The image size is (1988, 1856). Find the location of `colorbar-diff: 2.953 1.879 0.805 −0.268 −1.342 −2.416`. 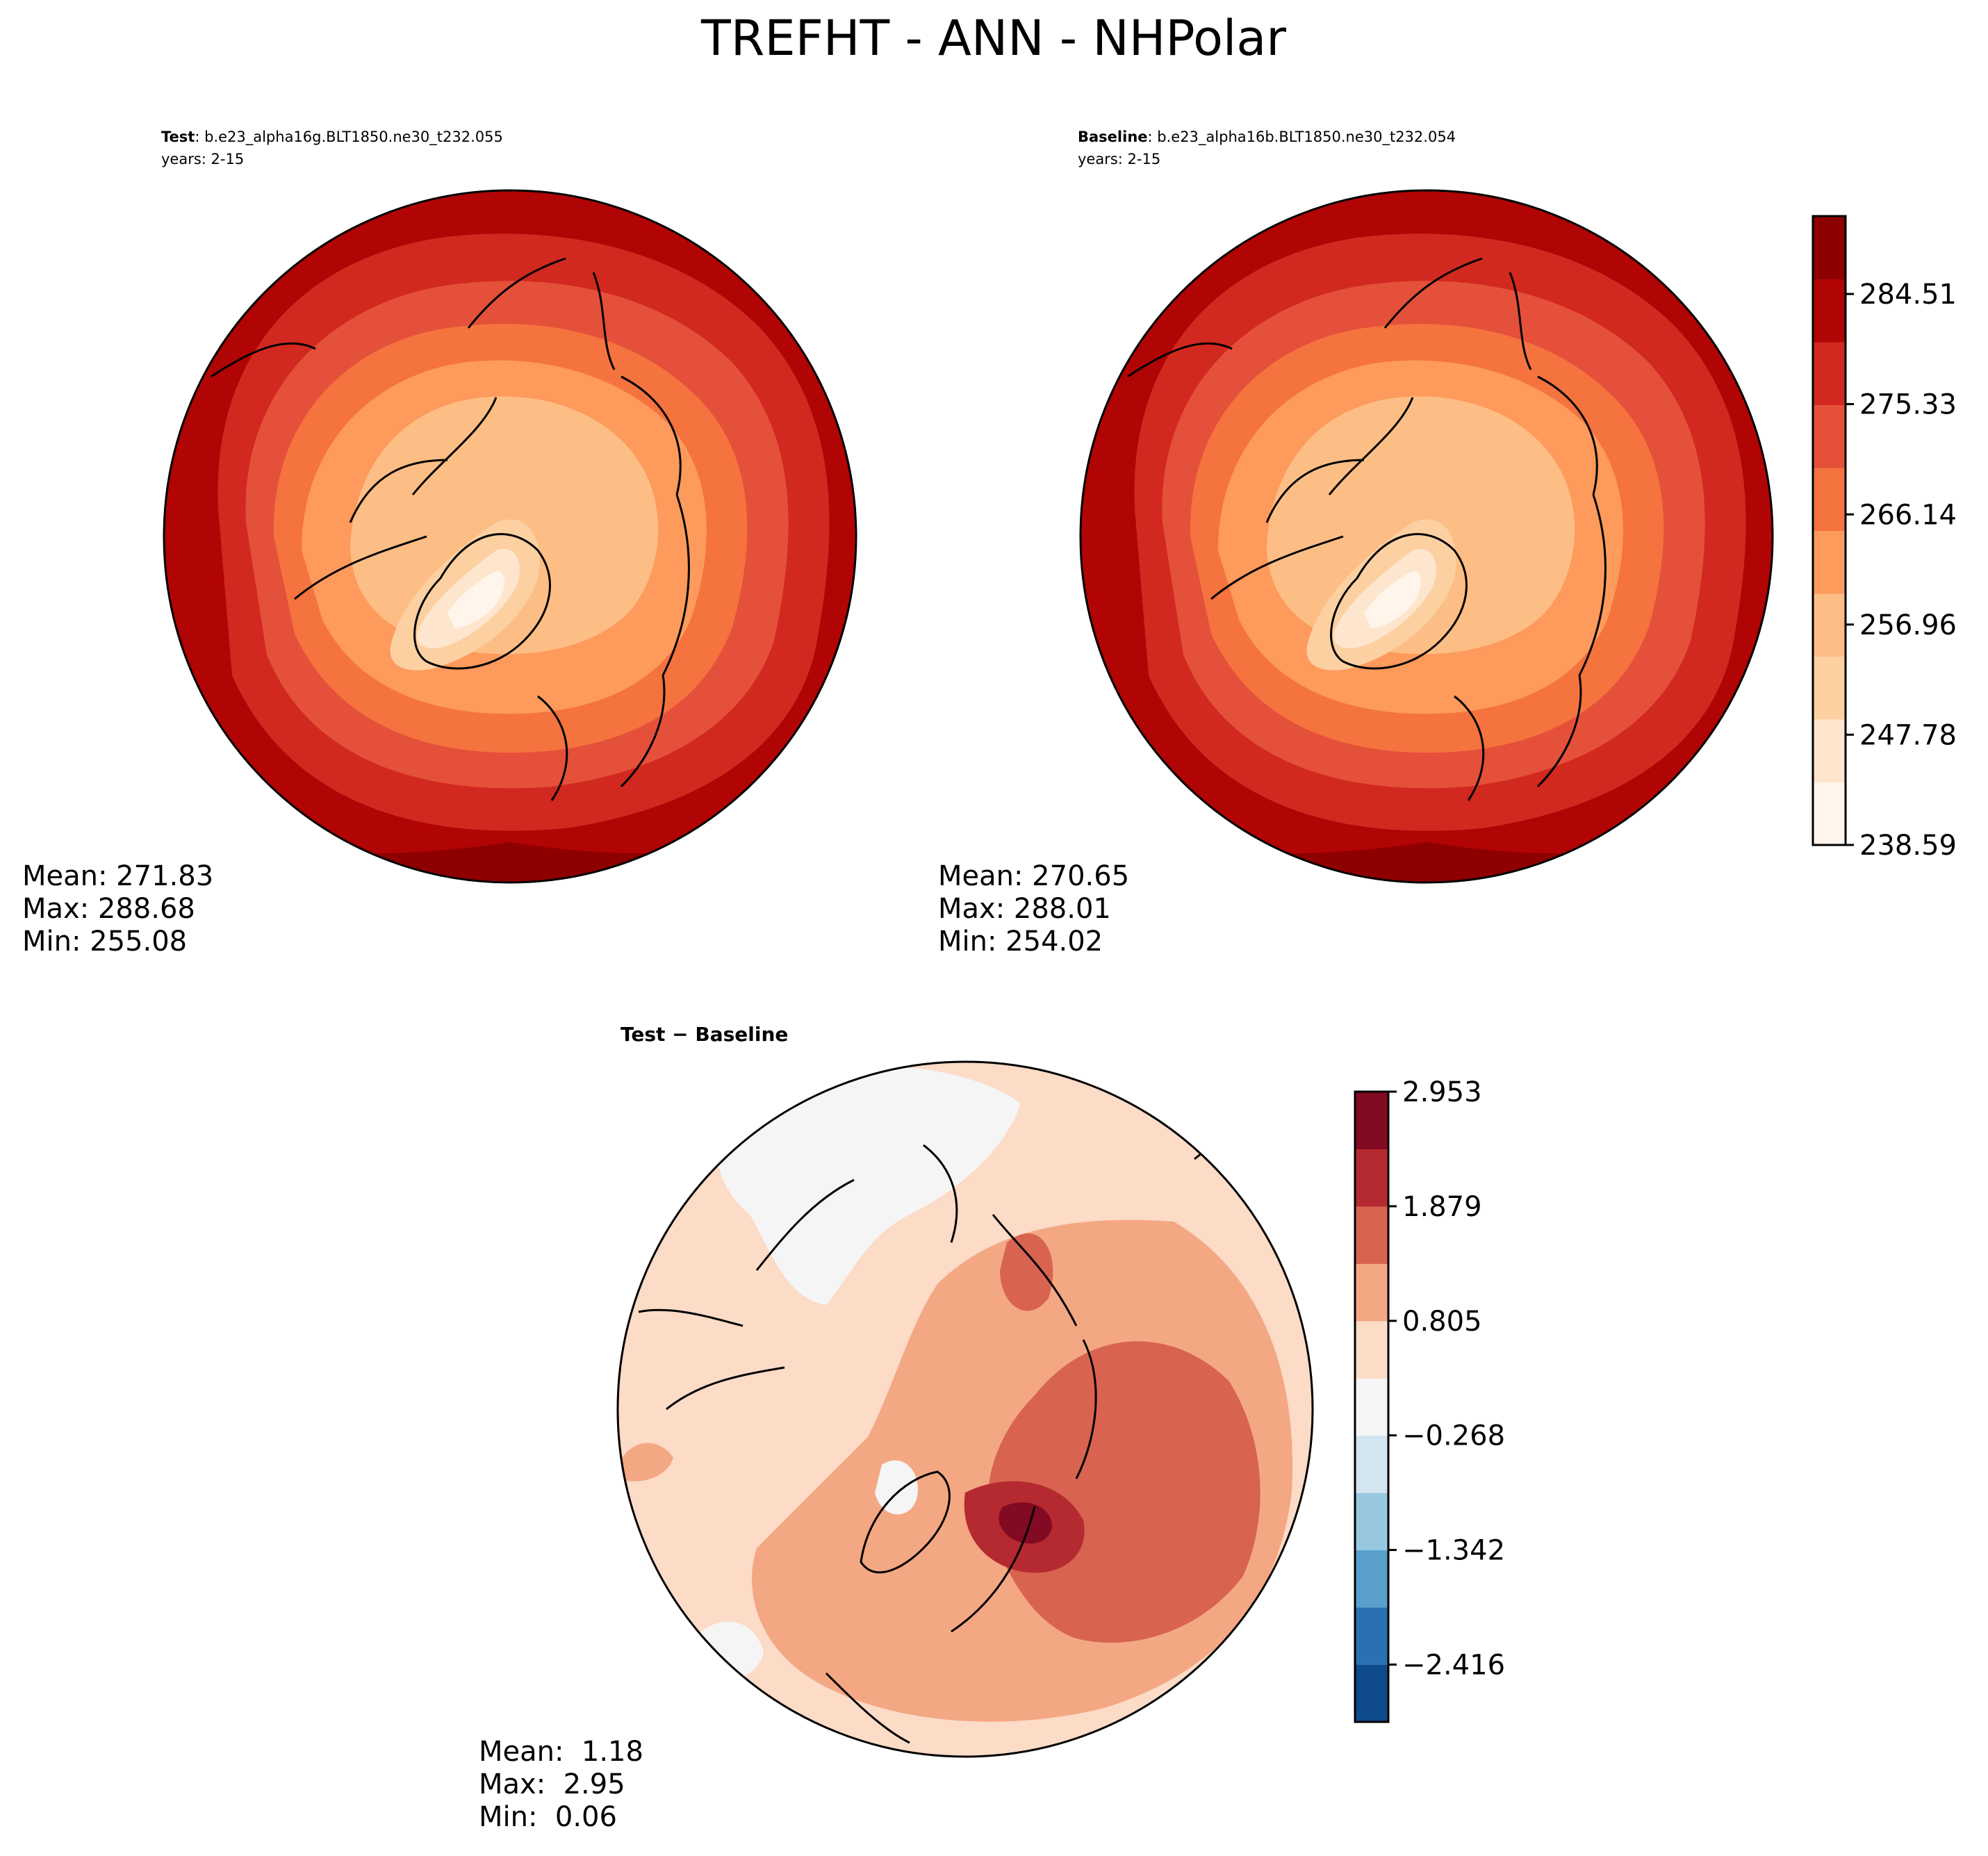

colorbar-diff: 2.953 1.879 0.805 −0.268 −1.342 −2.416 is located at coordinates (1429, 1399).